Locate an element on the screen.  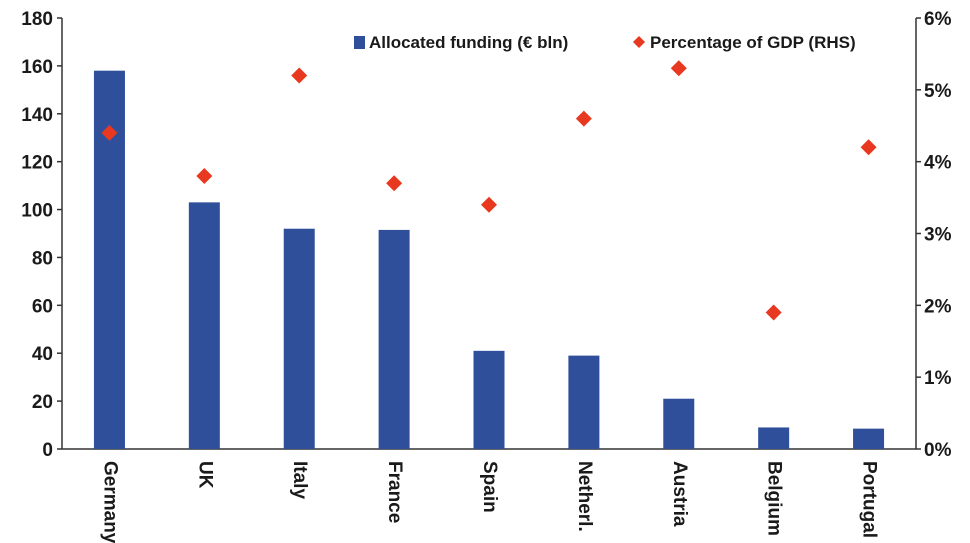
left-tick-label: 100 is located at coordinates (37, 211).